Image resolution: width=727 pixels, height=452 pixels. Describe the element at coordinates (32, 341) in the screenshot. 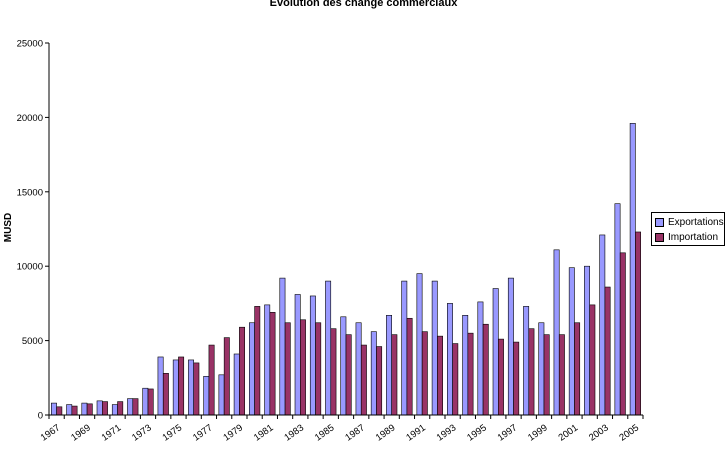

I see `y-tick-label: 5000` at that location.